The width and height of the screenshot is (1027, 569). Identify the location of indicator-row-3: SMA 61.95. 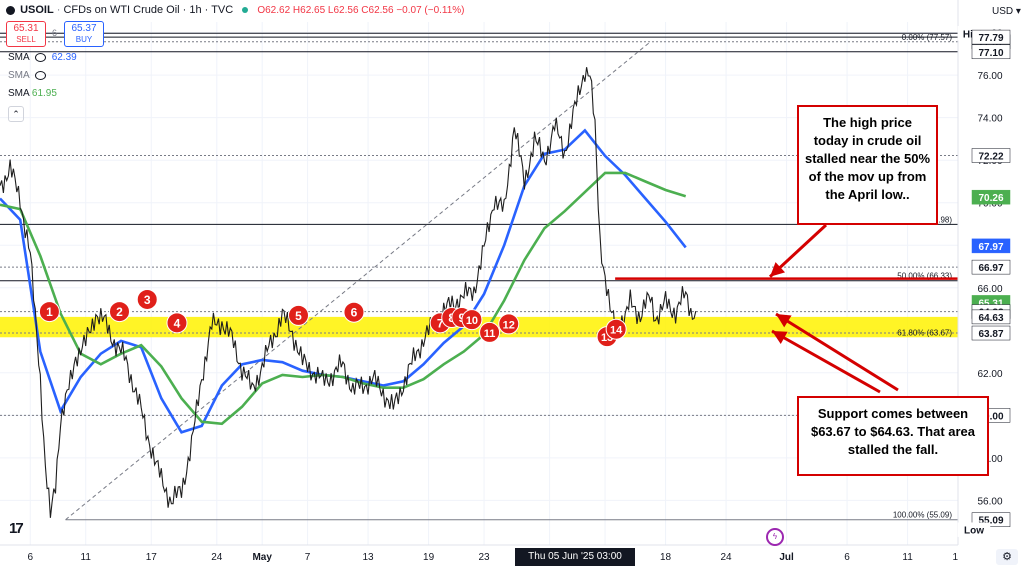
(32, 93).